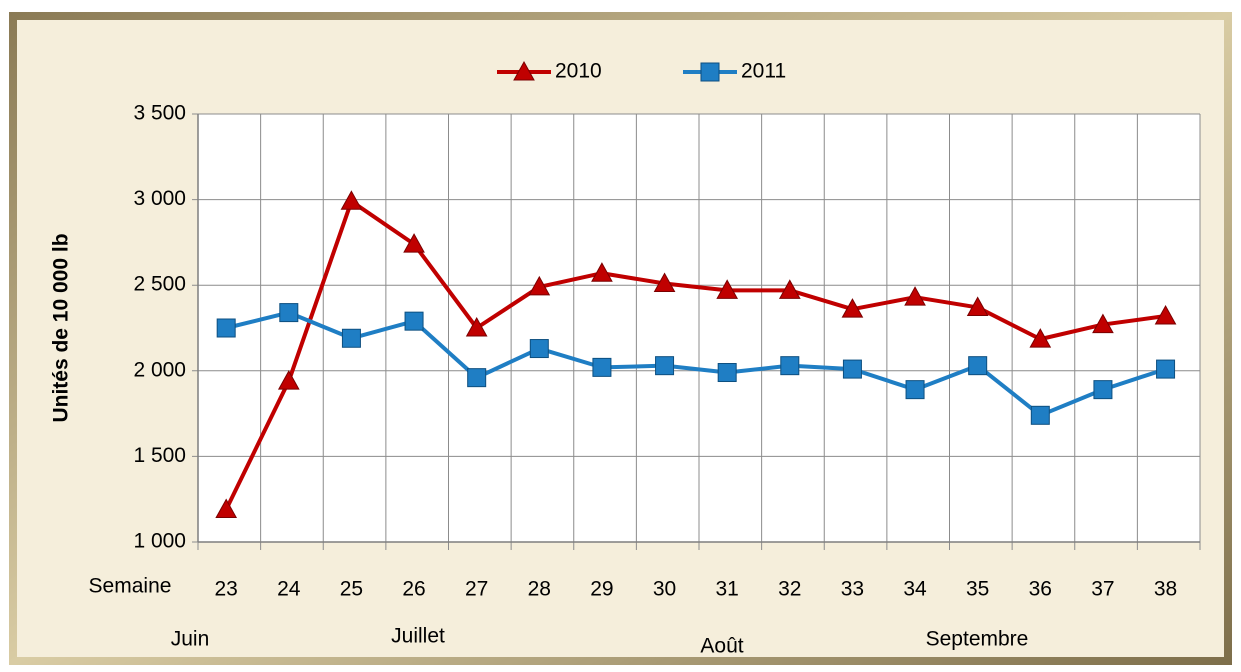 Image resolution: width=1241 pixels, height=672 pixels. I want to click on y-axis-label: Unités de 10 000 lb, so click(61, 327).